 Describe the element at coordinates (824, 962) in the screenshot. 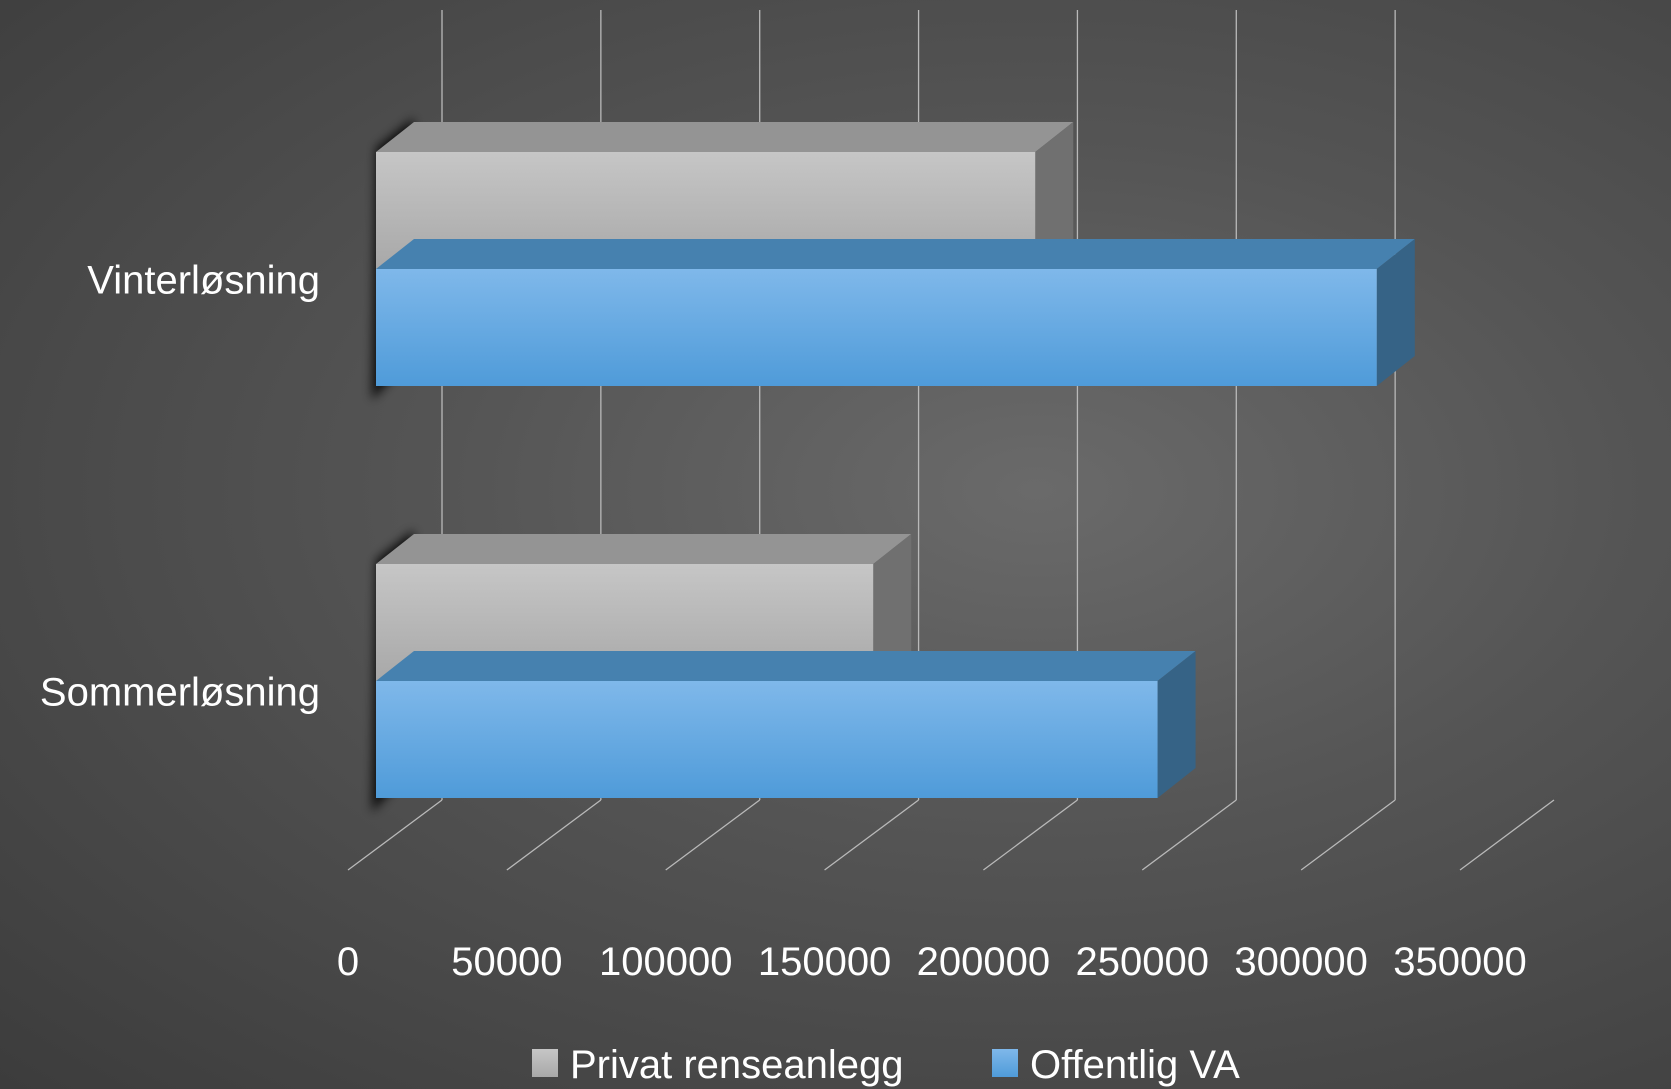

I see `x-tick-label: 150000` at that location.